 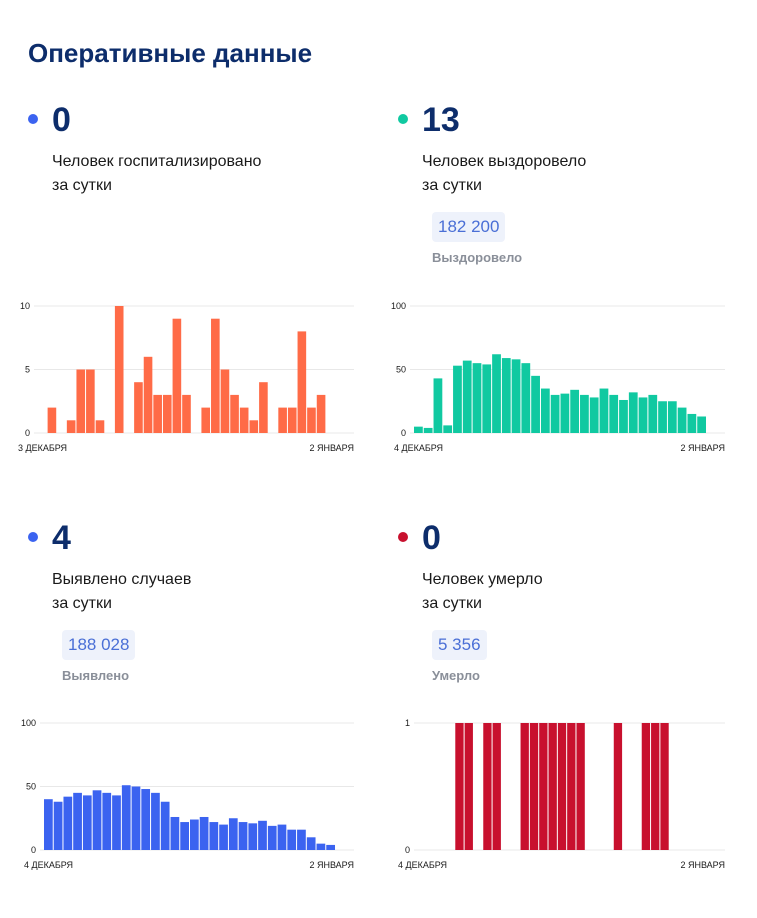 What do you see at coordinates (504, 161) in the screenshot?
I see `recovered-line1: Человек выздоровело` at bounding box center [504, 161].